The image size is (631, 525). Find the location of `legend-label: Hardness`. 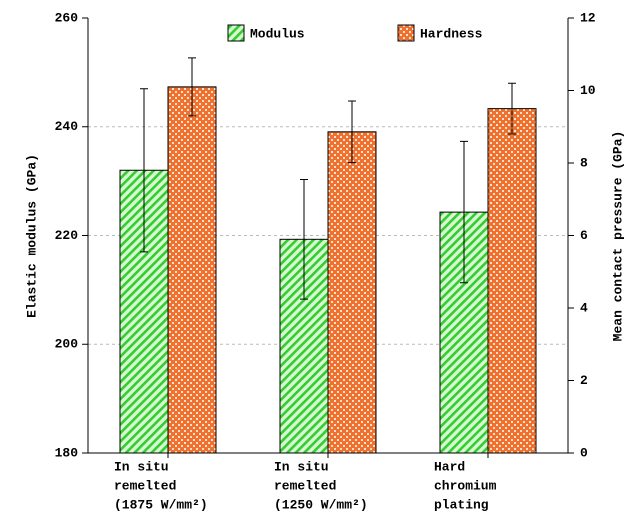

legend-label: Hardness is located at coordinates (451, 33).